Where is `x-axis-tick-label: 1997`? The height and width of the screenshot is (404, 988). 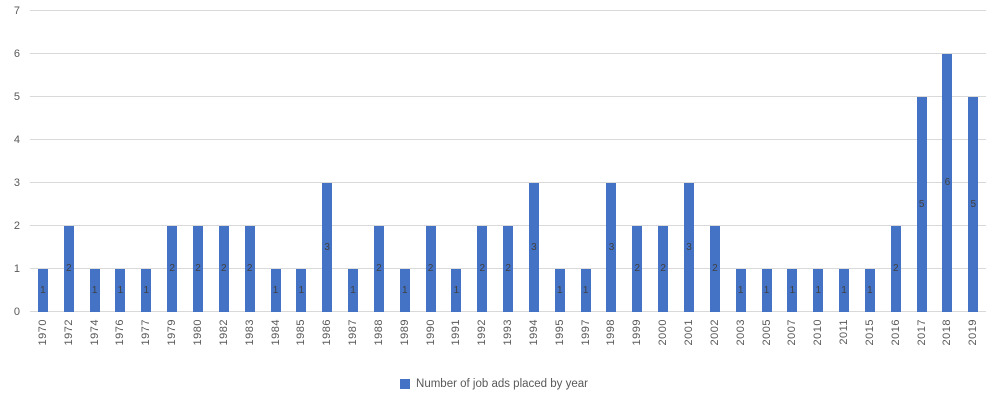 x-axis-tick-label: 1997 is located at coordinates (585, 332).